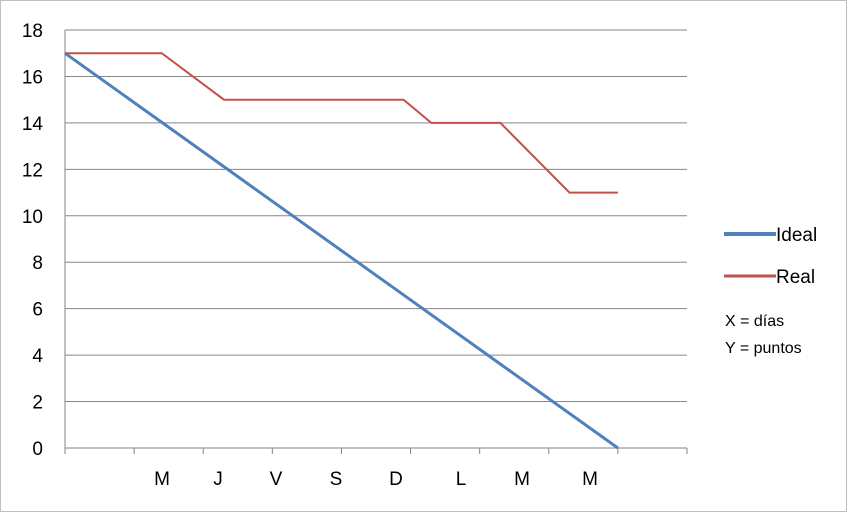 The width and height of the screenshot is (847, 512). I want to click on y-tick-label-14: 14, so click(33, 124).